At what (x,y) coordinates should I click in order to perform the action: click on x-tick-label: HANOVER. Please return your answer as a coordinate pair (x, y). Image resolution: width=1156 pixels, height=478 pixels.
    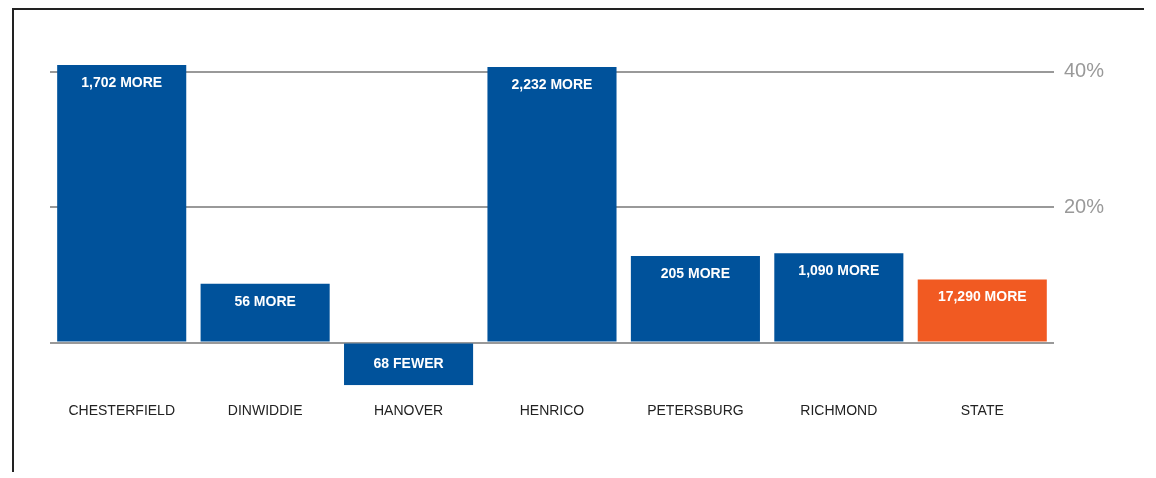
    Looking at the image, I should click on (408, 410).